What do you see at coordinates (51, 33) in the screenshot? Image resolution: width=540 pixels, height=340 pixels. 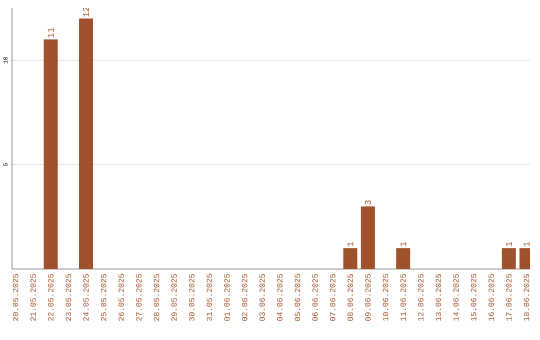 I see `data-label: 11` at bounding box center [51, 33].